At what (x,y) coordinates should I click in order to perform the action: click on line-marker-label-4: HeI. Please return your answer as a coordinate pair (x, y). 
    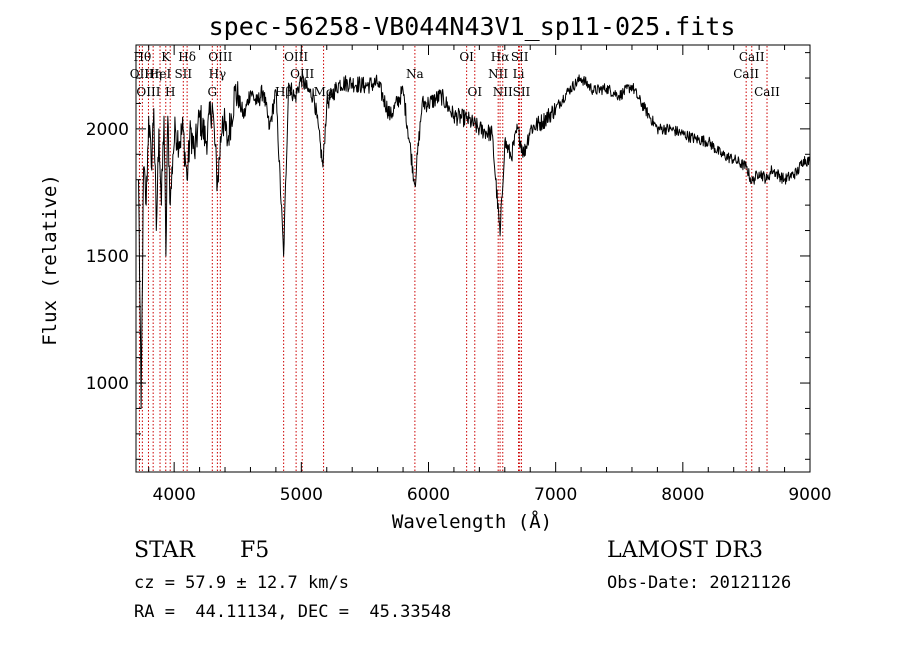
    Looking at the image, I should click on (160, 74).